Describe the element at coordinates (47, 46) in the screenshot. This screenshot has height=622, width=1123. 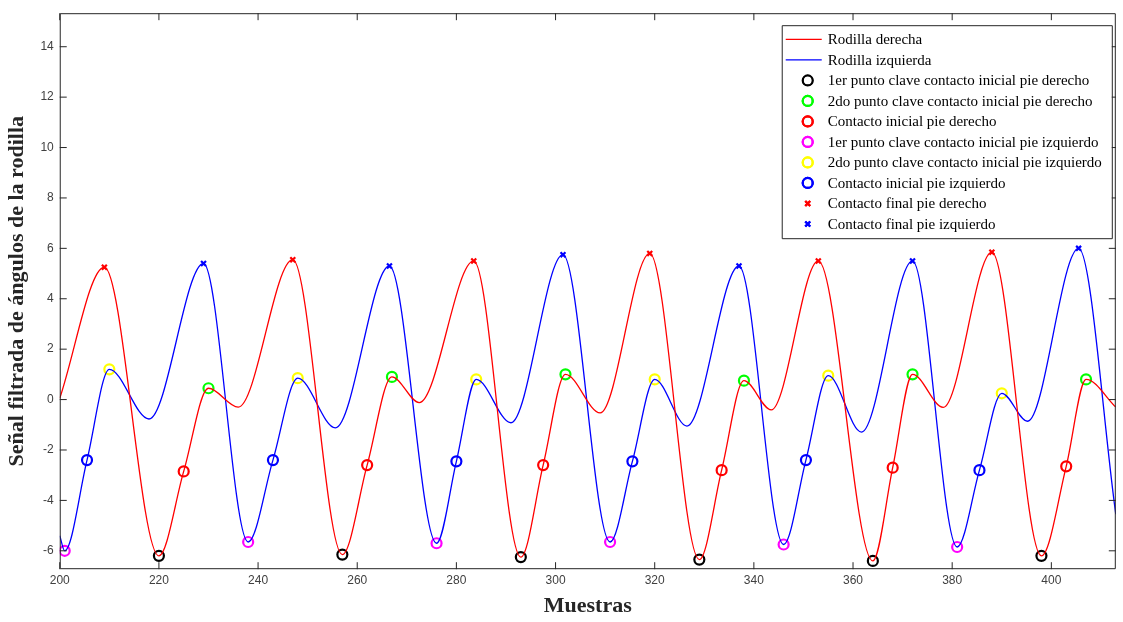
I see `y-tick-label: 14` at that location.